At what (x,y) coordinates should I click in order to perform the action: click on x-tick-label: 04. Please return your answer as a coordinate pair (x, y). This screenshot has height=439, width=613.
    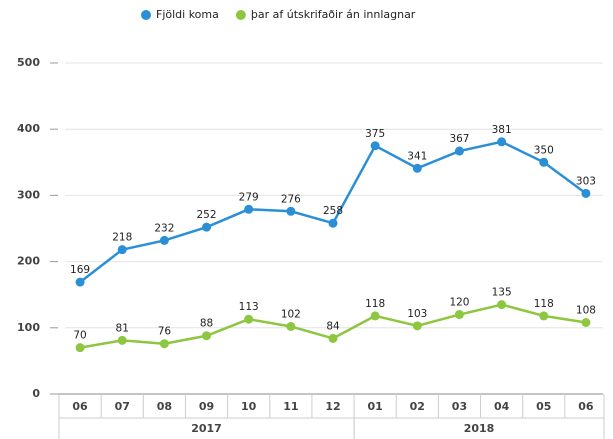
    Looking at the image, I should click on (502, 406).